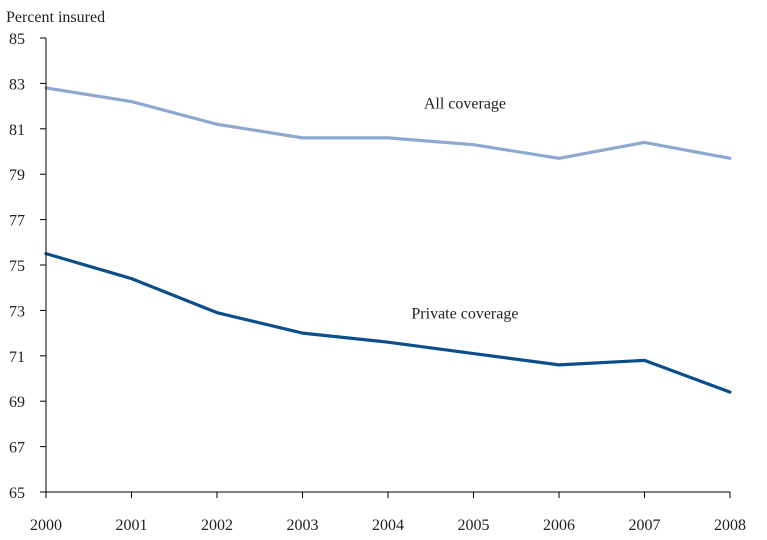 The height and width of the screenshot is (540, 767). Describe the element at coordinates (17, 357) in the screenshot. I see `y-tick-label: 71` at that location.